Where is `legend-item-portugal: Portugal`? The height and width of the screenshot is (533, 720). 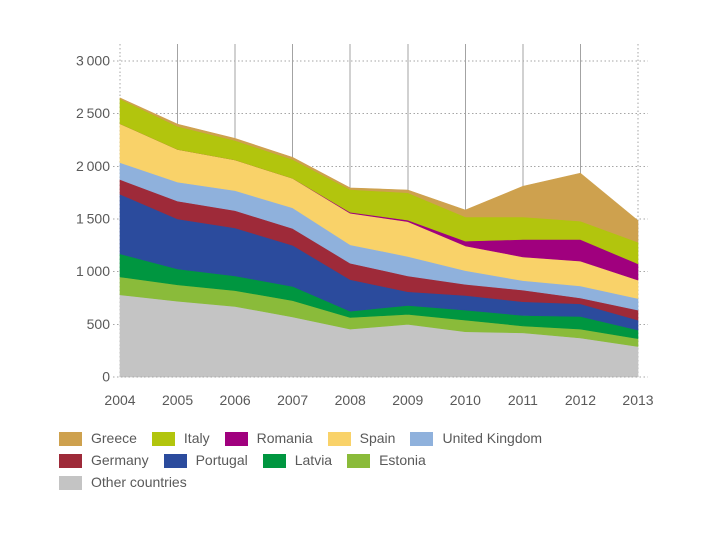
legend-item-portugal: Portugal is located at coordinates (205, 460).